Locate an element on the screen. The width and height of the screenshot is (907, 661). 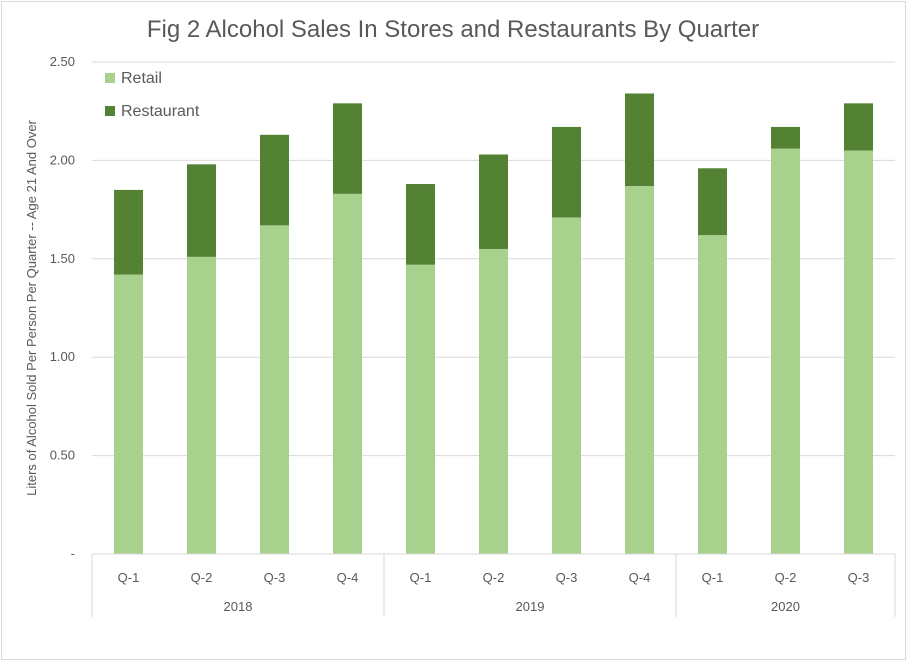
legend-swatch-retail is located at coordinates (110, 78).